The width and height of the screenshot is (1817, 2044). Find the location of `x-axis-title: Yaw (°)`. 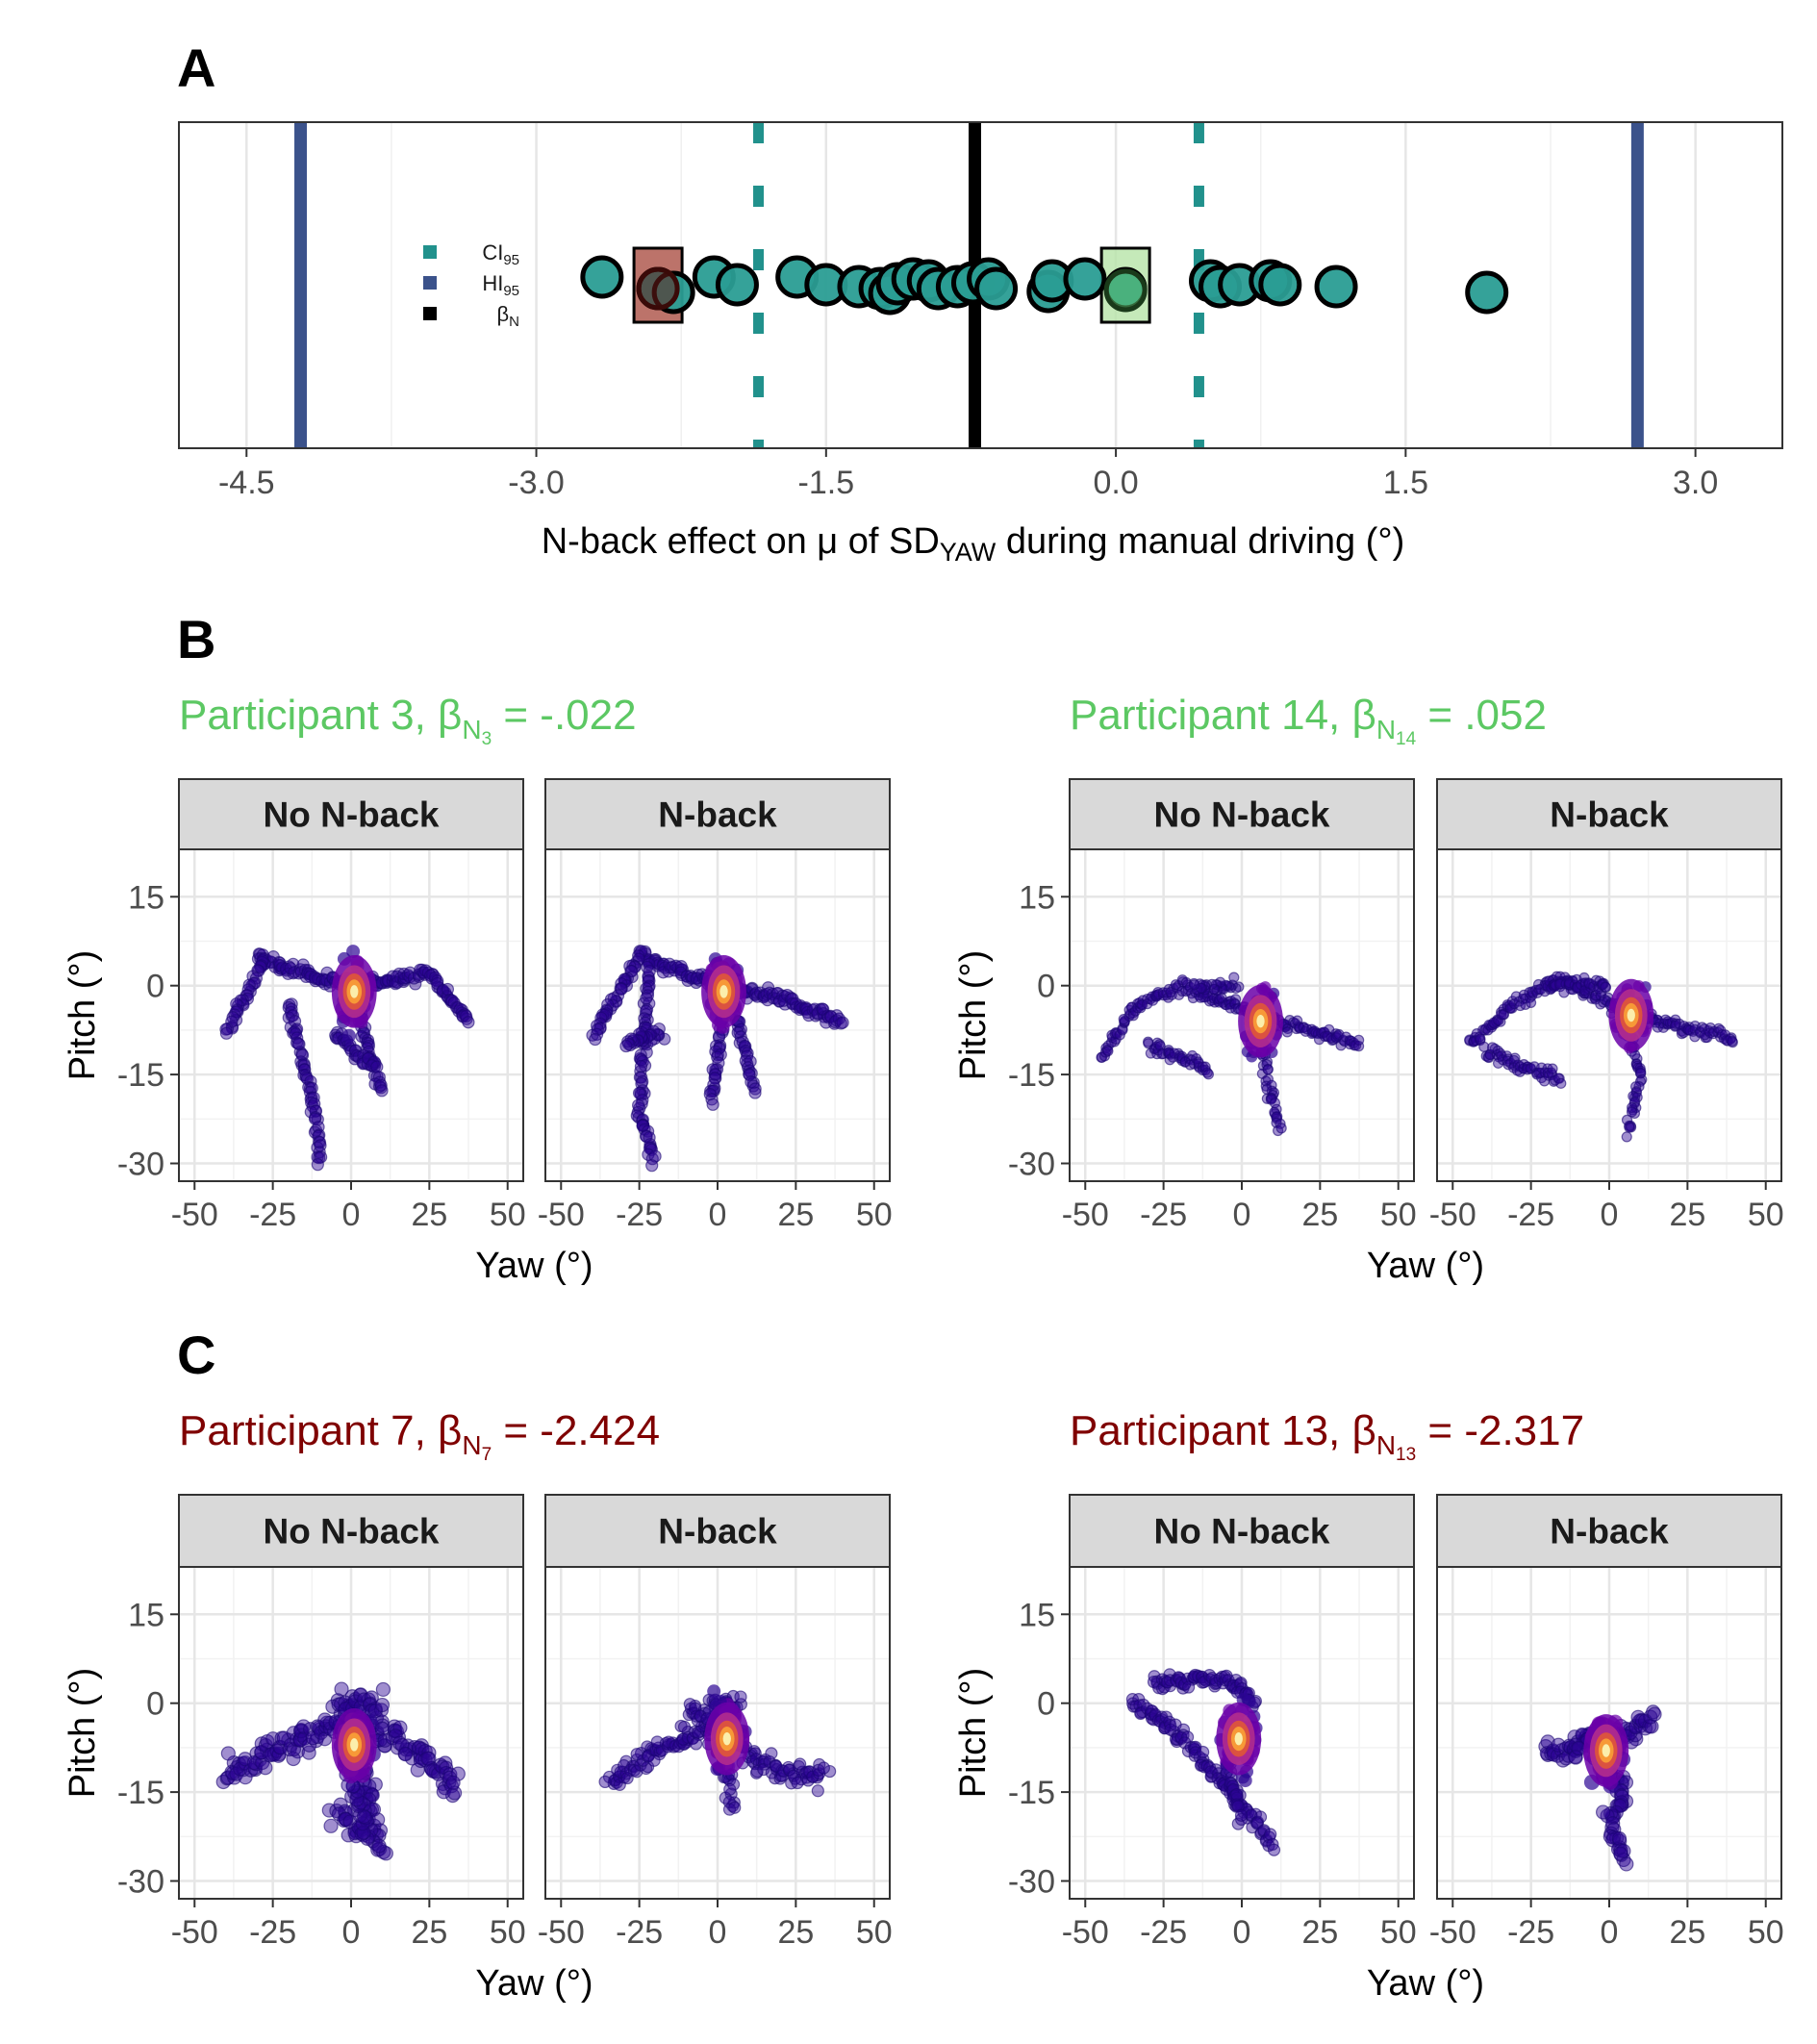

x-axis-title: Yaw (°) is located at coordinates (1425, 1983).